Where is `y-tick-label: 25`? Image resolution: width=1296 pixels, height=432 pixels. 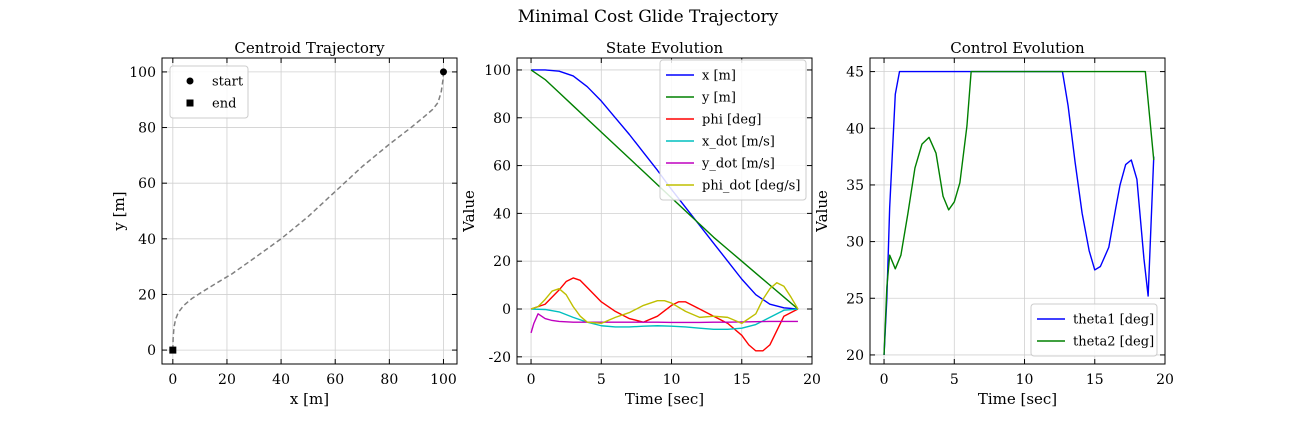
y-tick-label: 25 is located at coordinates (855, 299).